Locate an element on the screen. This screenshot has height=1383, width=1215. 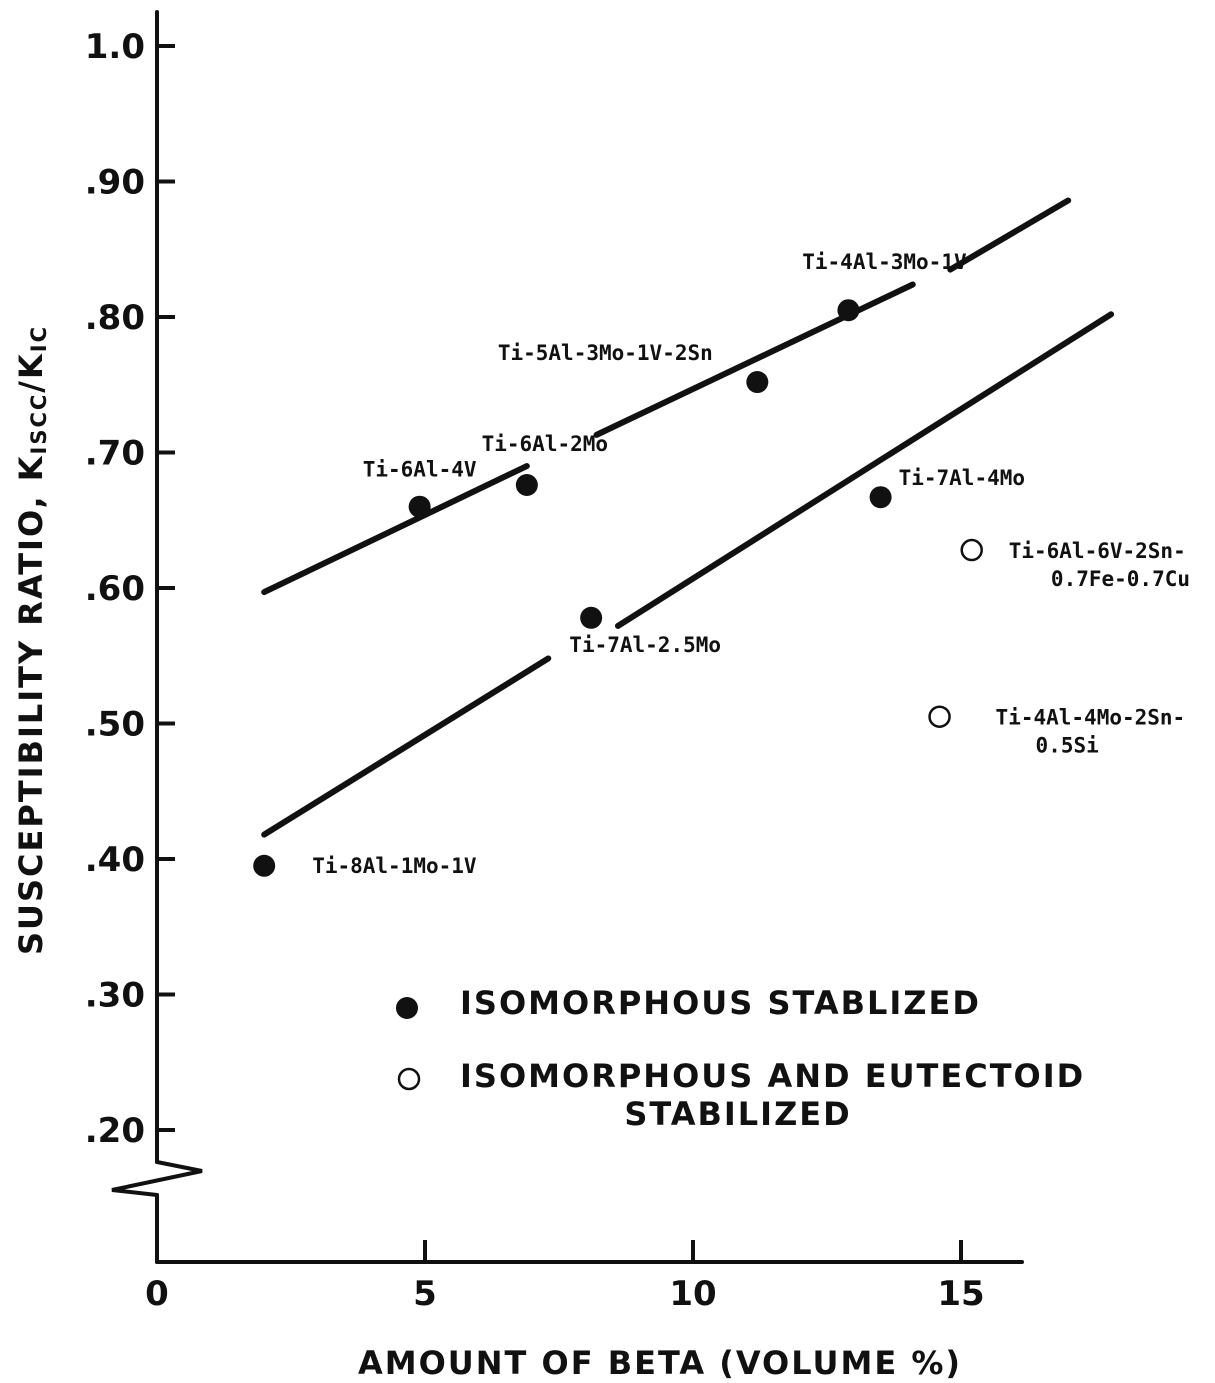
y-tick-label: .90 is located at coordinates (115, 183).